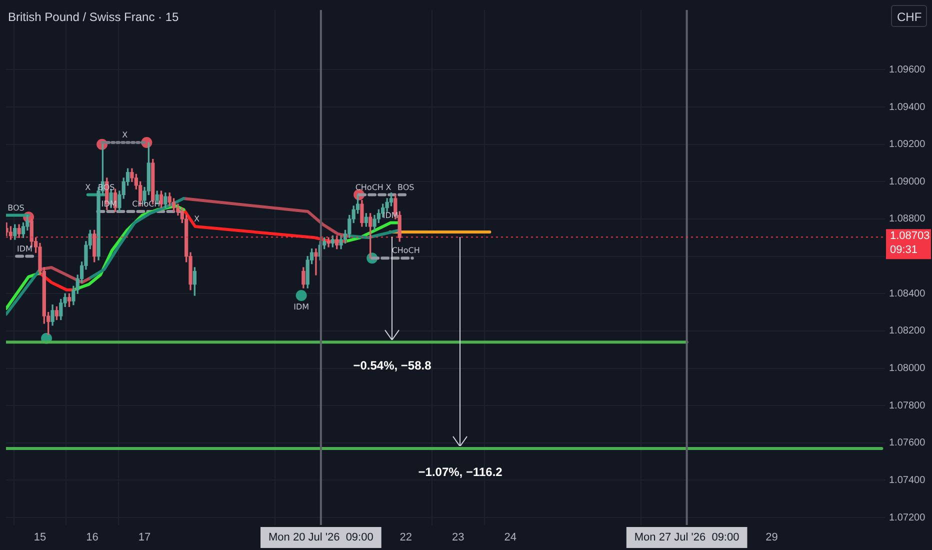 This screenshot has height=550, width=932. I want to click on ref-line-label: Mon 20 Jul '26 09:00, so click(321, 538).